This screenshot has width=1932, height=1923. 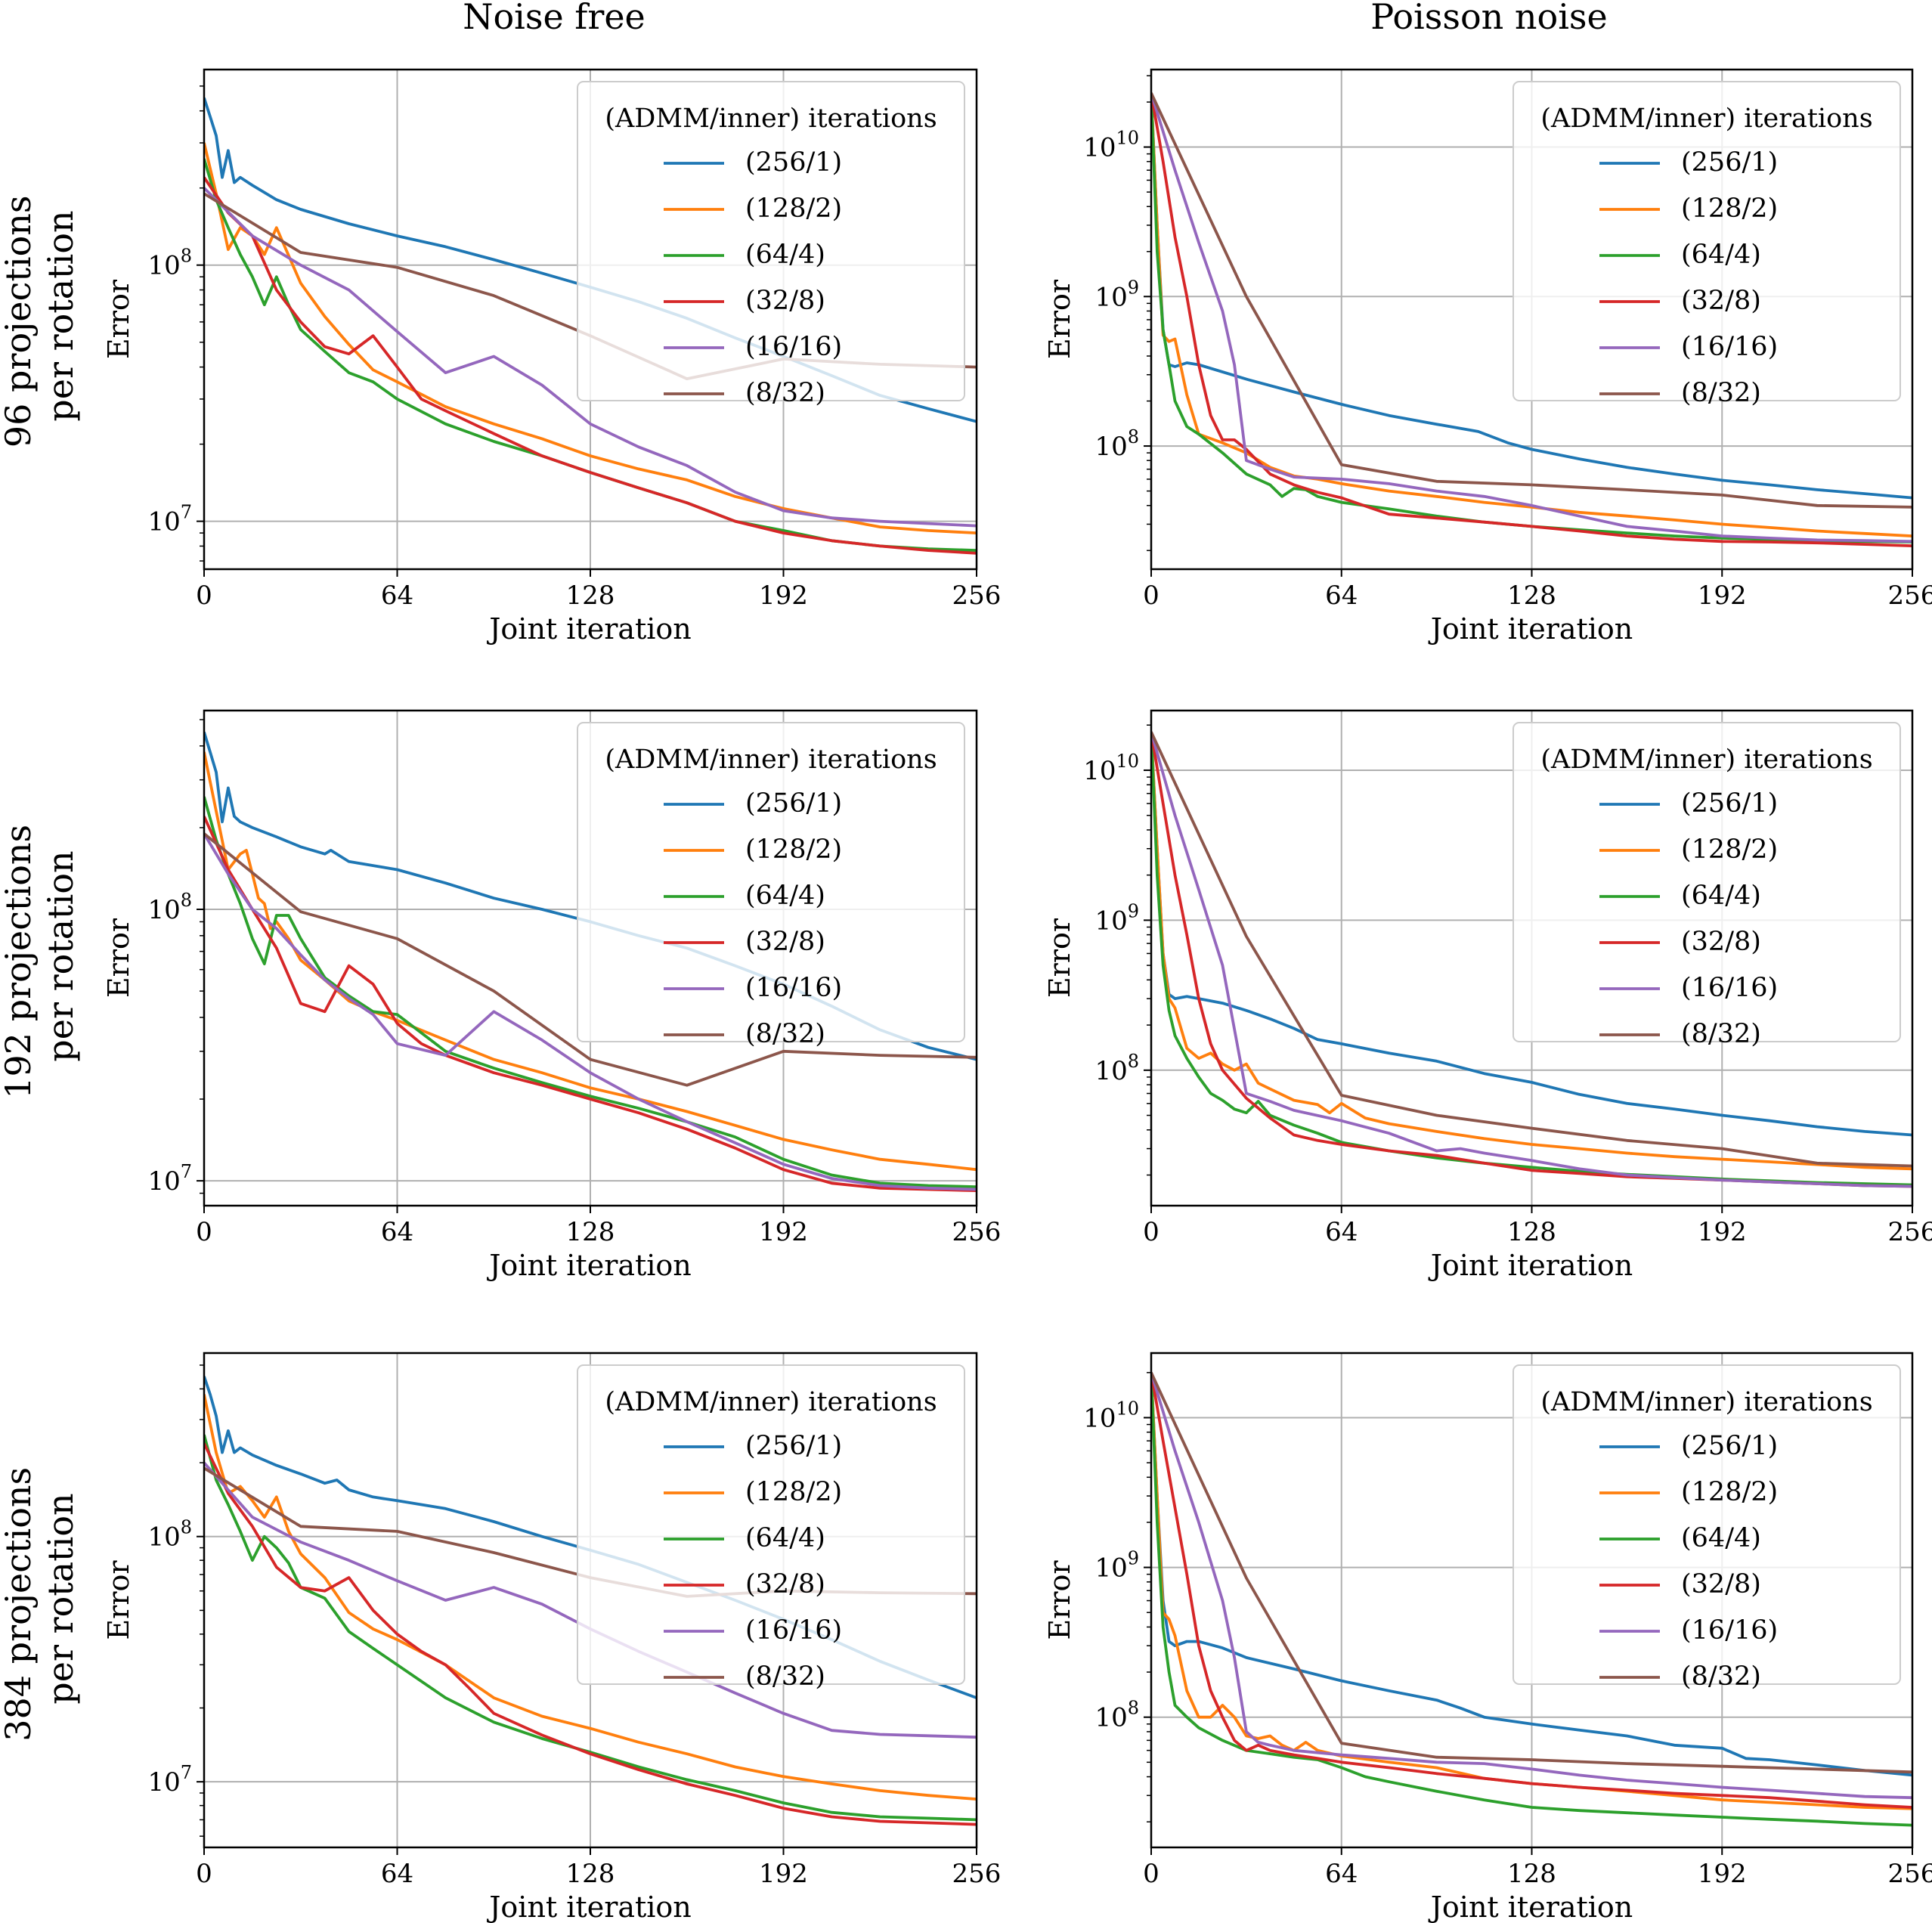 I want to click on row-label-384: 384 projections per rotation, so click(x=40, y=1599).